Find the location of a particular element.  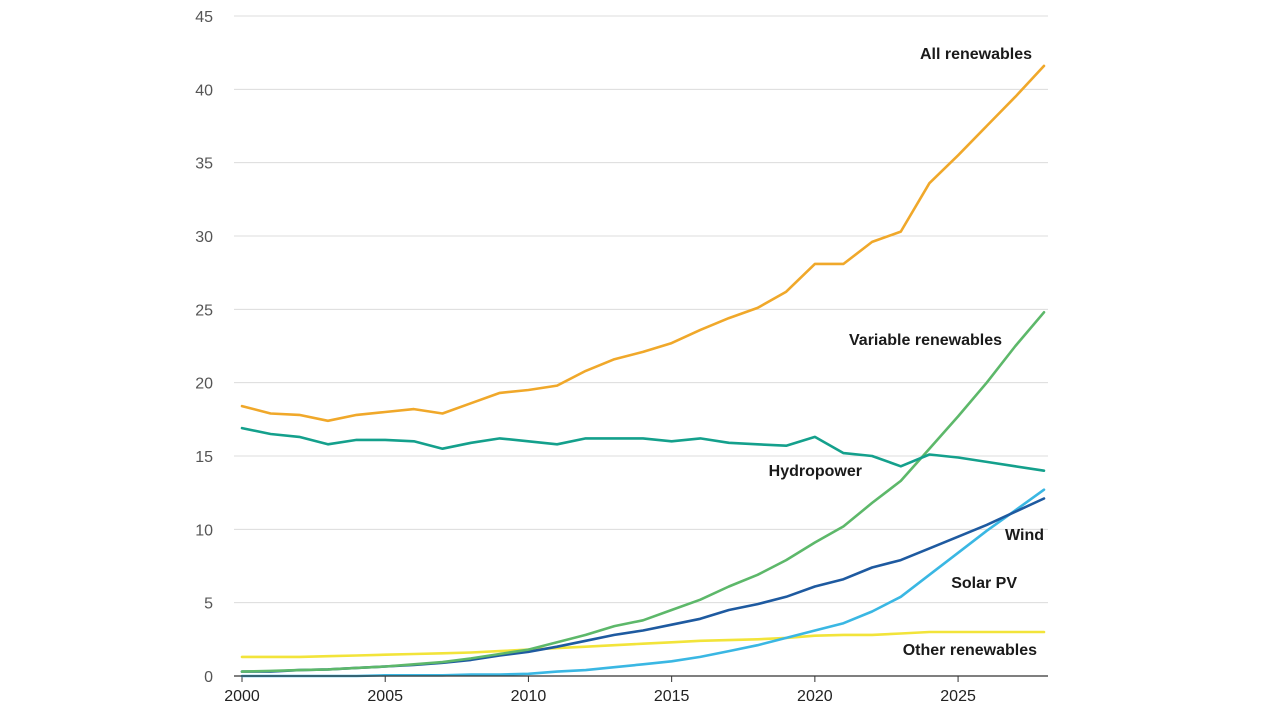

y-tick-label: 35 is located at coordinates (204, 164).